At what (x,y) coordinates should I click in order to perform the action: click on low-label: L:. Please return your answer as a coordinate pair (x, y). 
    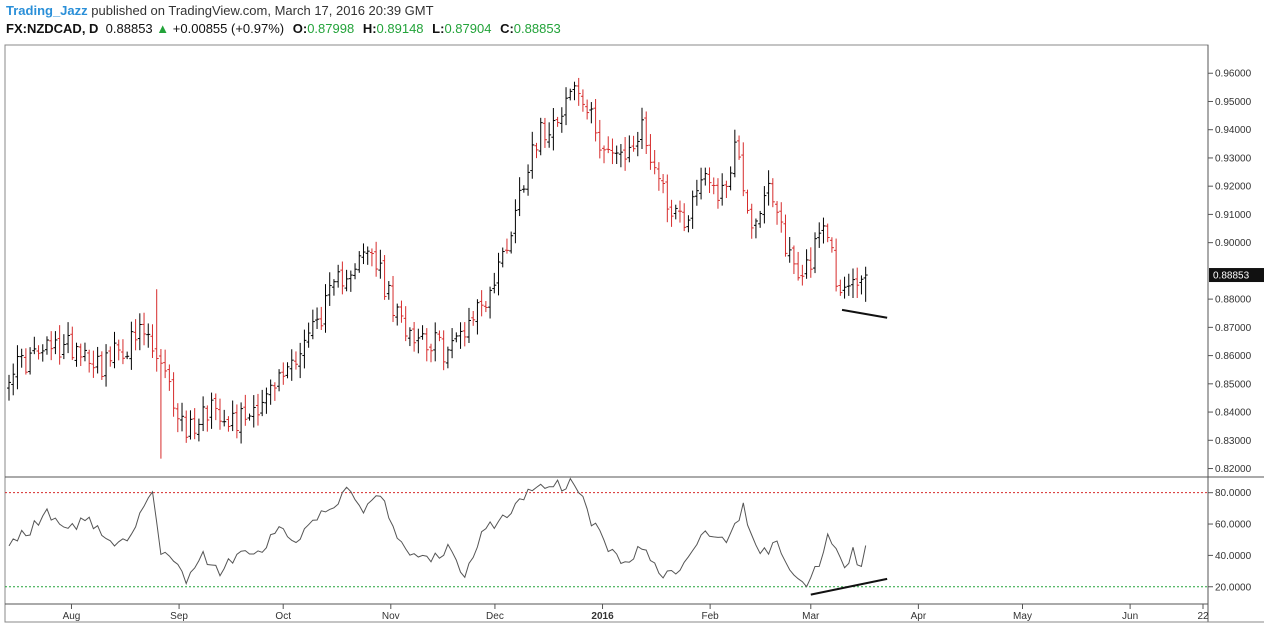
    Looking at the image, I should click on (438, 28).